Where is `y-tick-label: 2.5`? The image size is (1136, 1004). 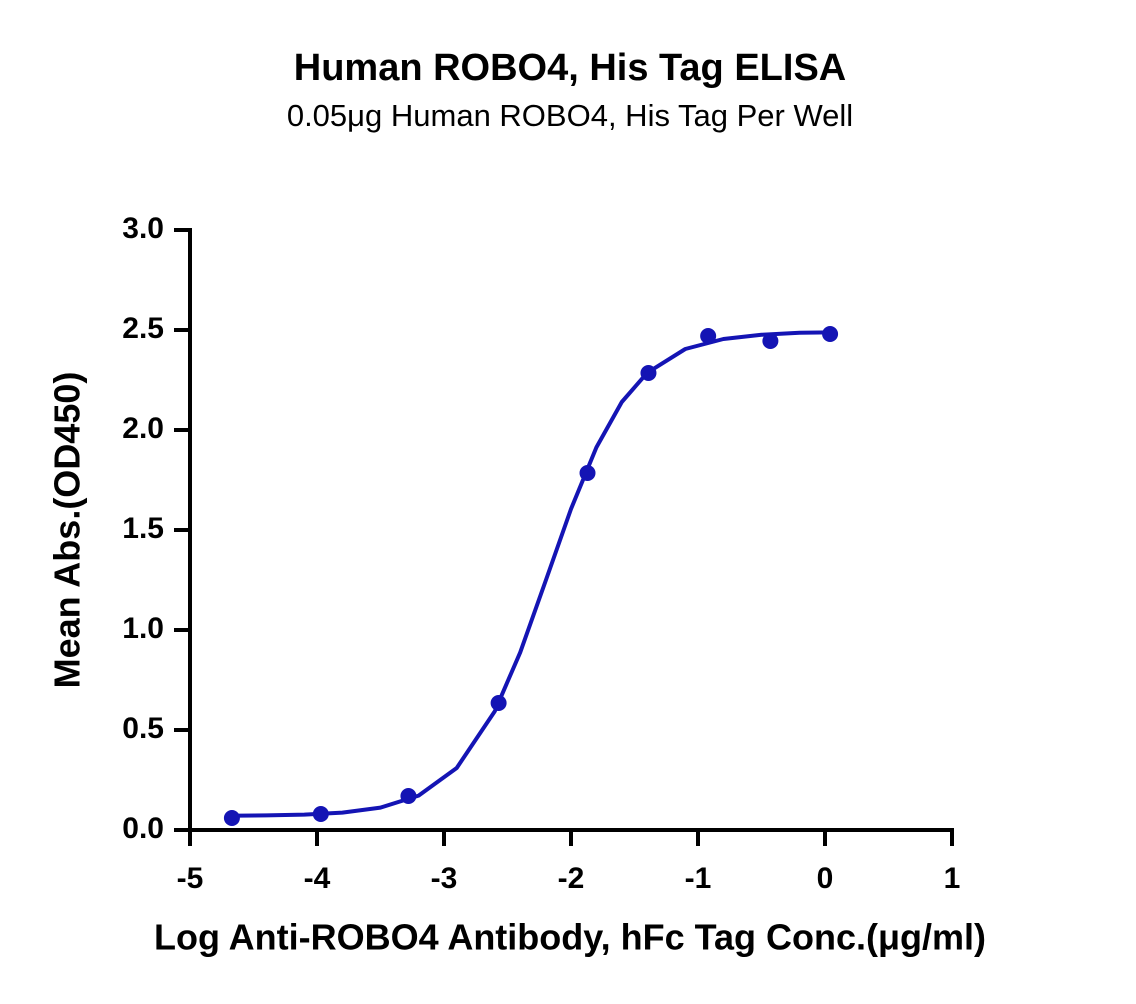
y-tick-label: 2.5 is located at coordinates (143, 328).